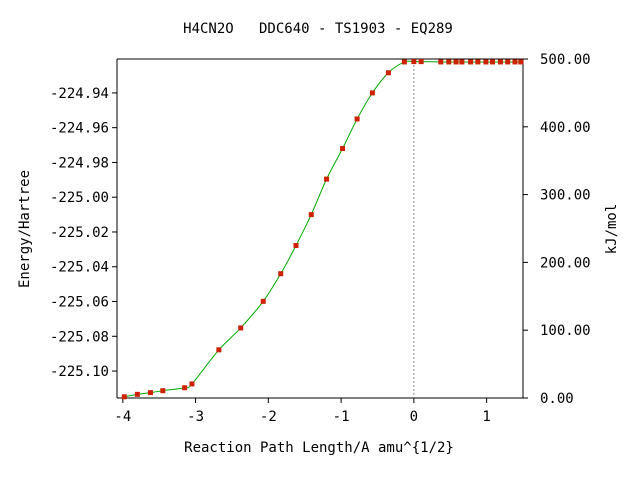 The height and width of the screenshot is (480, 640). What do you see at coordinates (79, 337) in the screenshot?
I see `y-tick-label: -225.08` at bounding box center [79, 337].